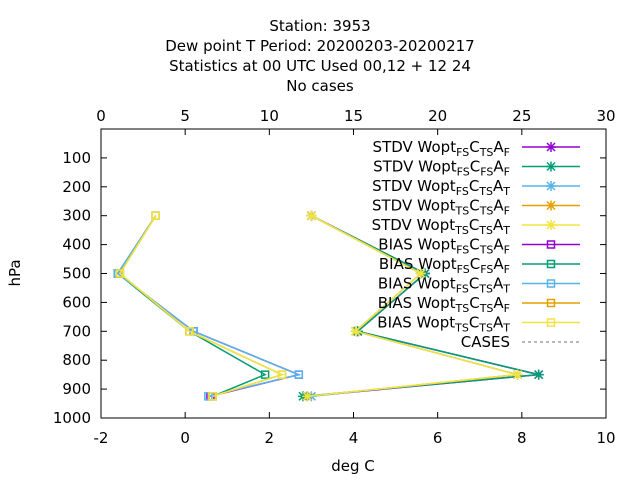  What do you see at coordinates (520, 342) in the screenshot?
I see `legend-entry-10: CASES` at bounding box center [520, 342].